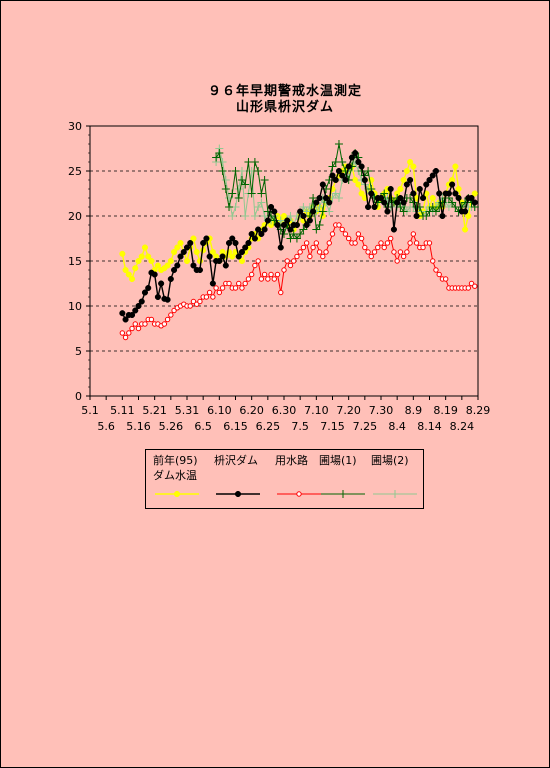 Image resolution: width=550 pixels, height=768 pixels. I want to click on chart-title: ９６年早期警戒水温測定, so click(284, 91).